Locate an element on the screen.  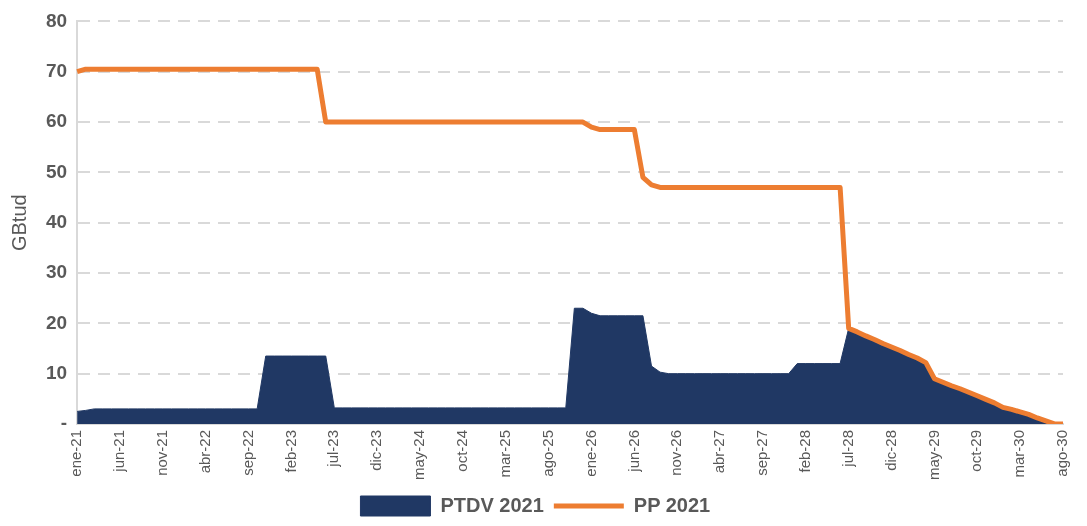
legend-label: PTDV 2021 is located at coordinates (492, 504).